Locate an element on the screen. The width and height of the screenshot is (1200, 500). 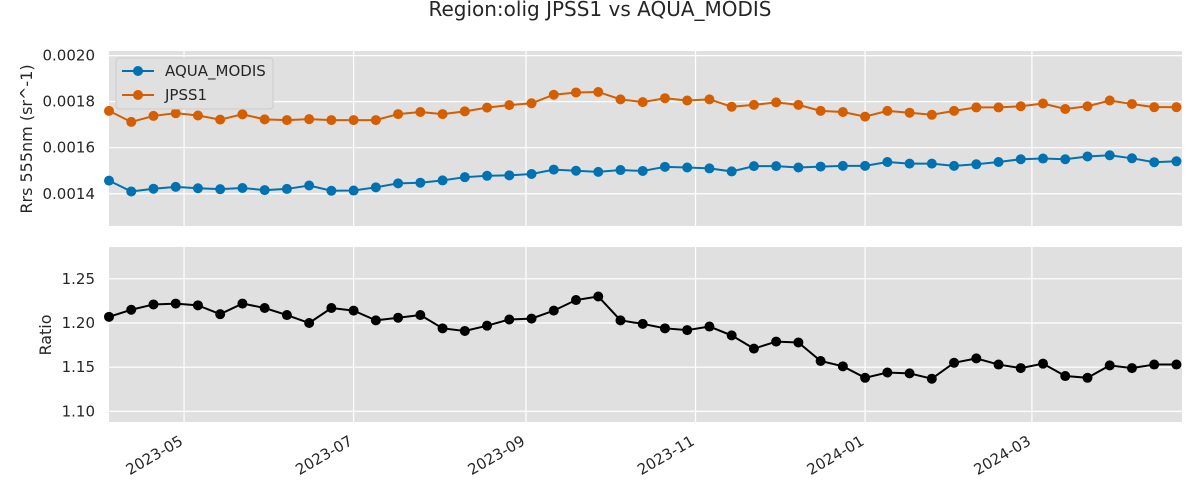
legend-marker is located at coordinates (138, 71).